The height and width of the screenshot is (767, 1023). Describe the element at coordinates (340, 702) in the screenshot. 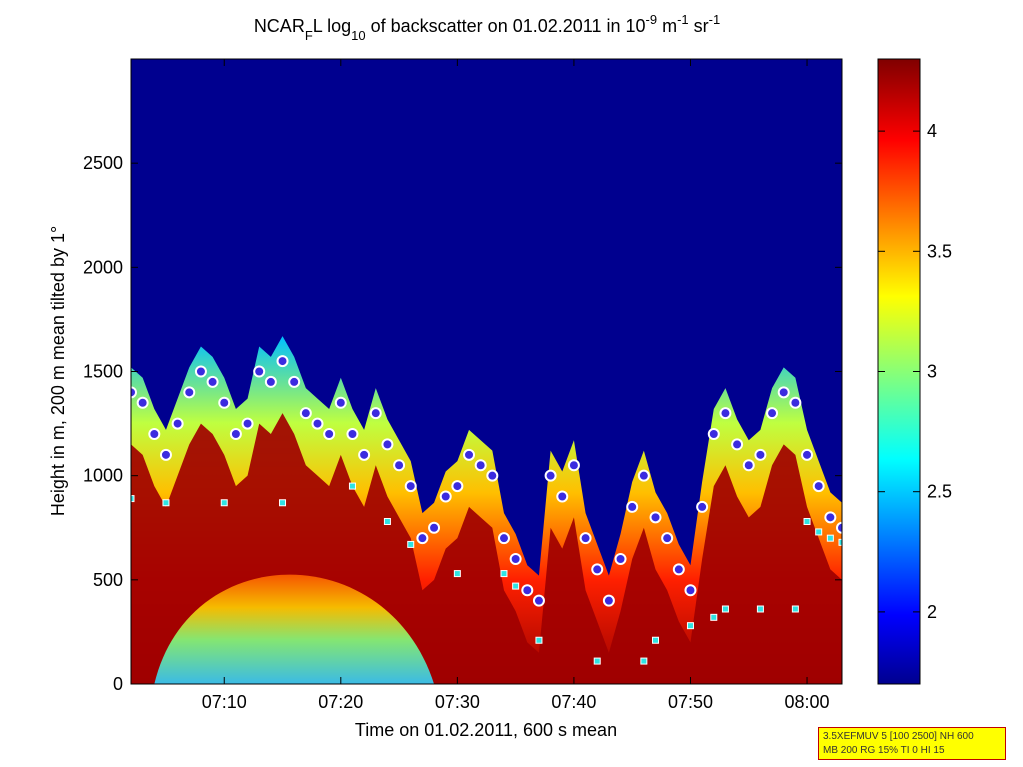

I see `x-tick-label: 07:20` at that location.